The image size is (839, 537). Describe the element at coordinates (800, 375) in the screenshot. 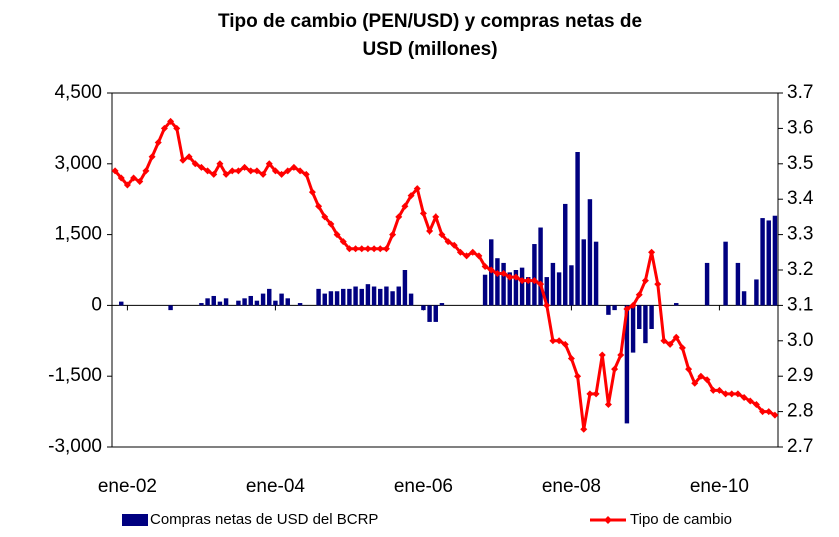

I see `y2-tick-label: 2.9` at that location.